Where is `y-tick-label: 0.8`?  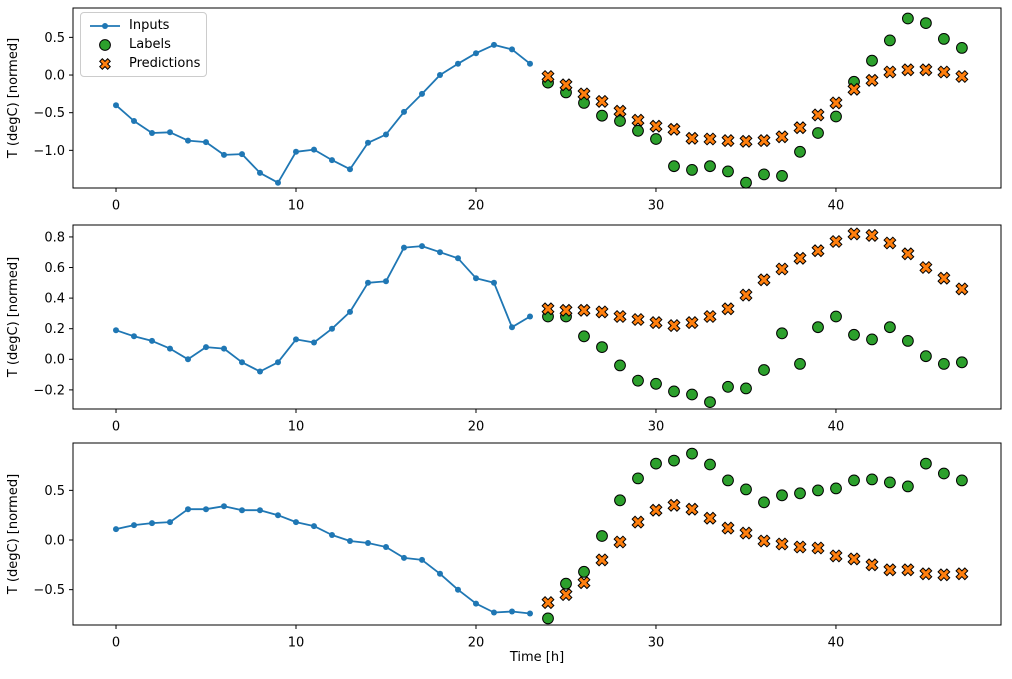
y-tick-label: 0.8 is located at coordinates (54, 237).